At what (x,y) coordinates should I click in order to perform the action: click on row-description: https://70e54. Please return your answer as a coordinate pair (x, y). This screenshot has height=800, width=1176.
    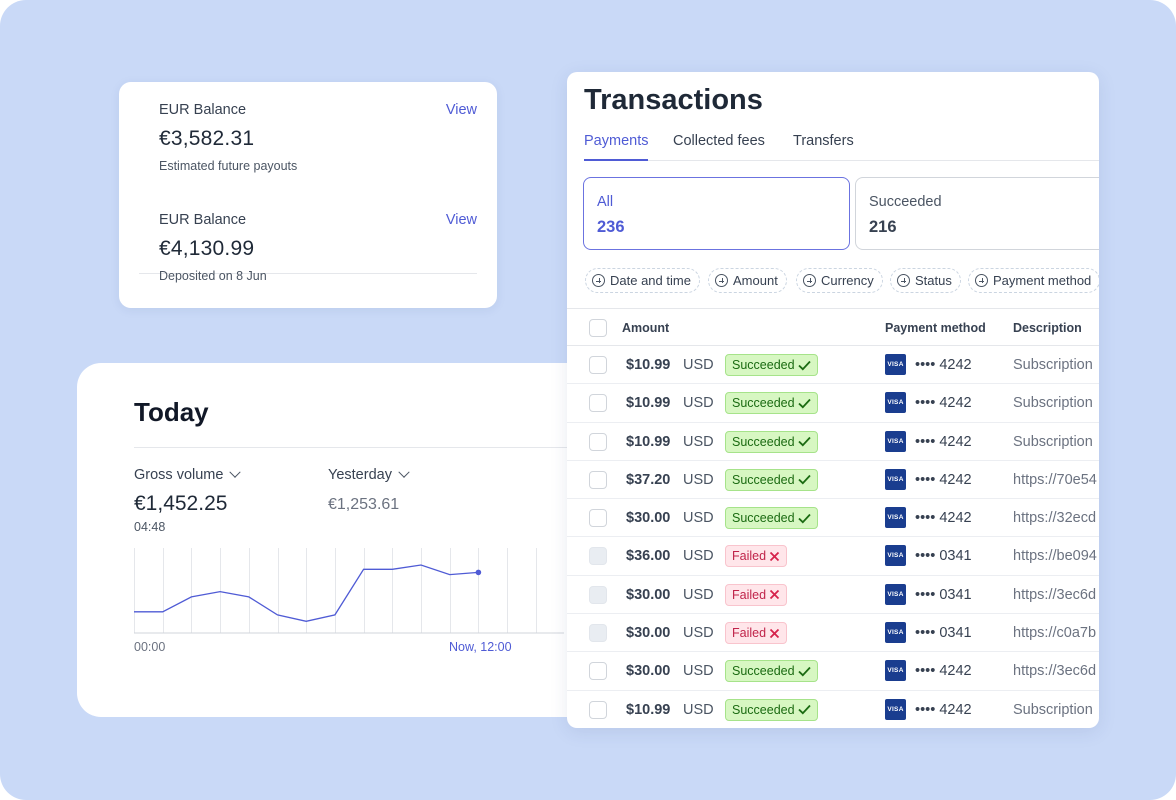
    Looking at the image, I should click on (1055, 479).